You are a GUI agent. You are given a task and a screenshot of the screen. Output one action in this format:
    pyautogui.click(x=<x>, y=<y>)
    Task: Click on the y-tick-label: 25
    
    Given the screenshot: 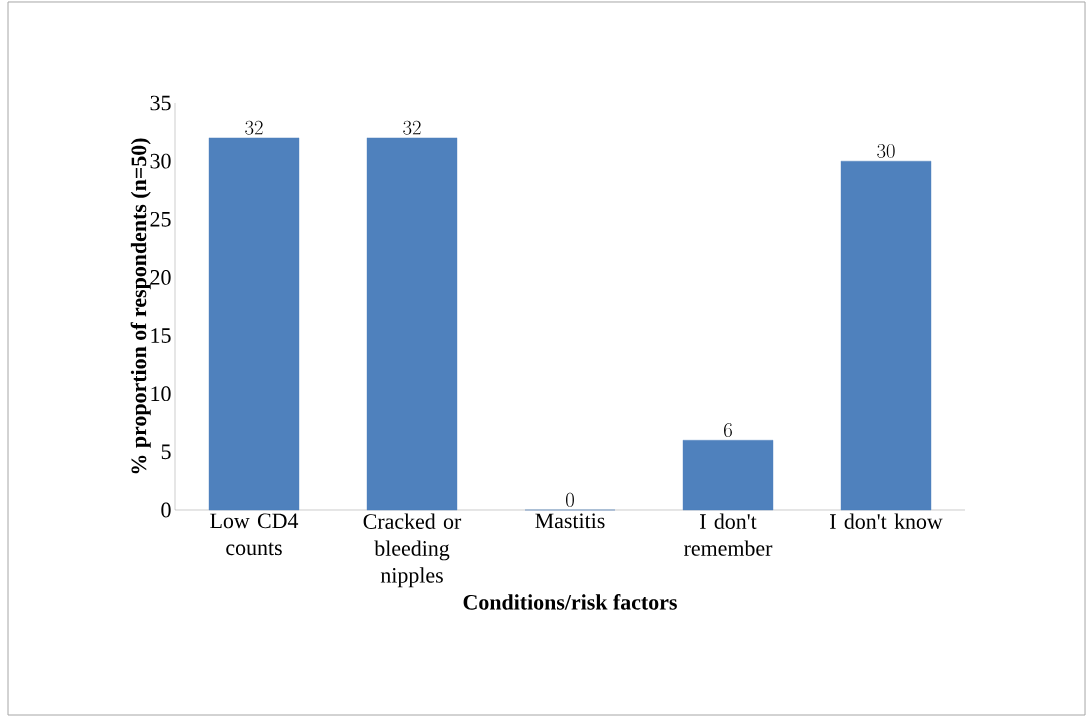 What is the action you would take?
    pyautogui.click(x=160, y=219)
    